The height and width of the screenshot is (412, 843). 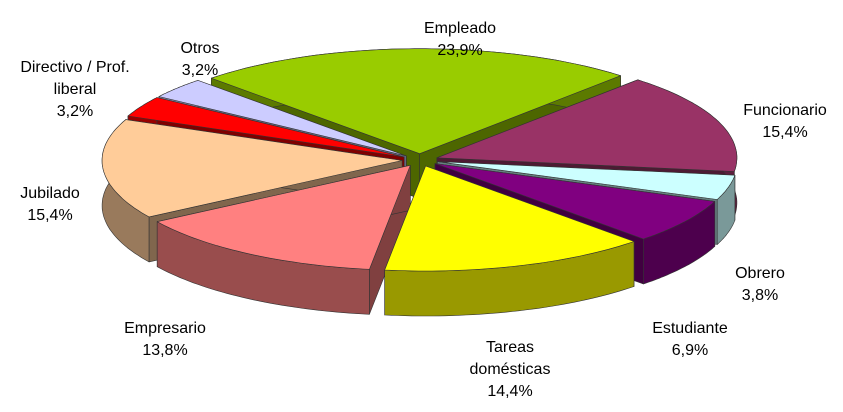 What do you see at coordinates (510, 358) in the screenshot?
I see `category-name: Tareas domésticas` at bounding box center [510, 358].